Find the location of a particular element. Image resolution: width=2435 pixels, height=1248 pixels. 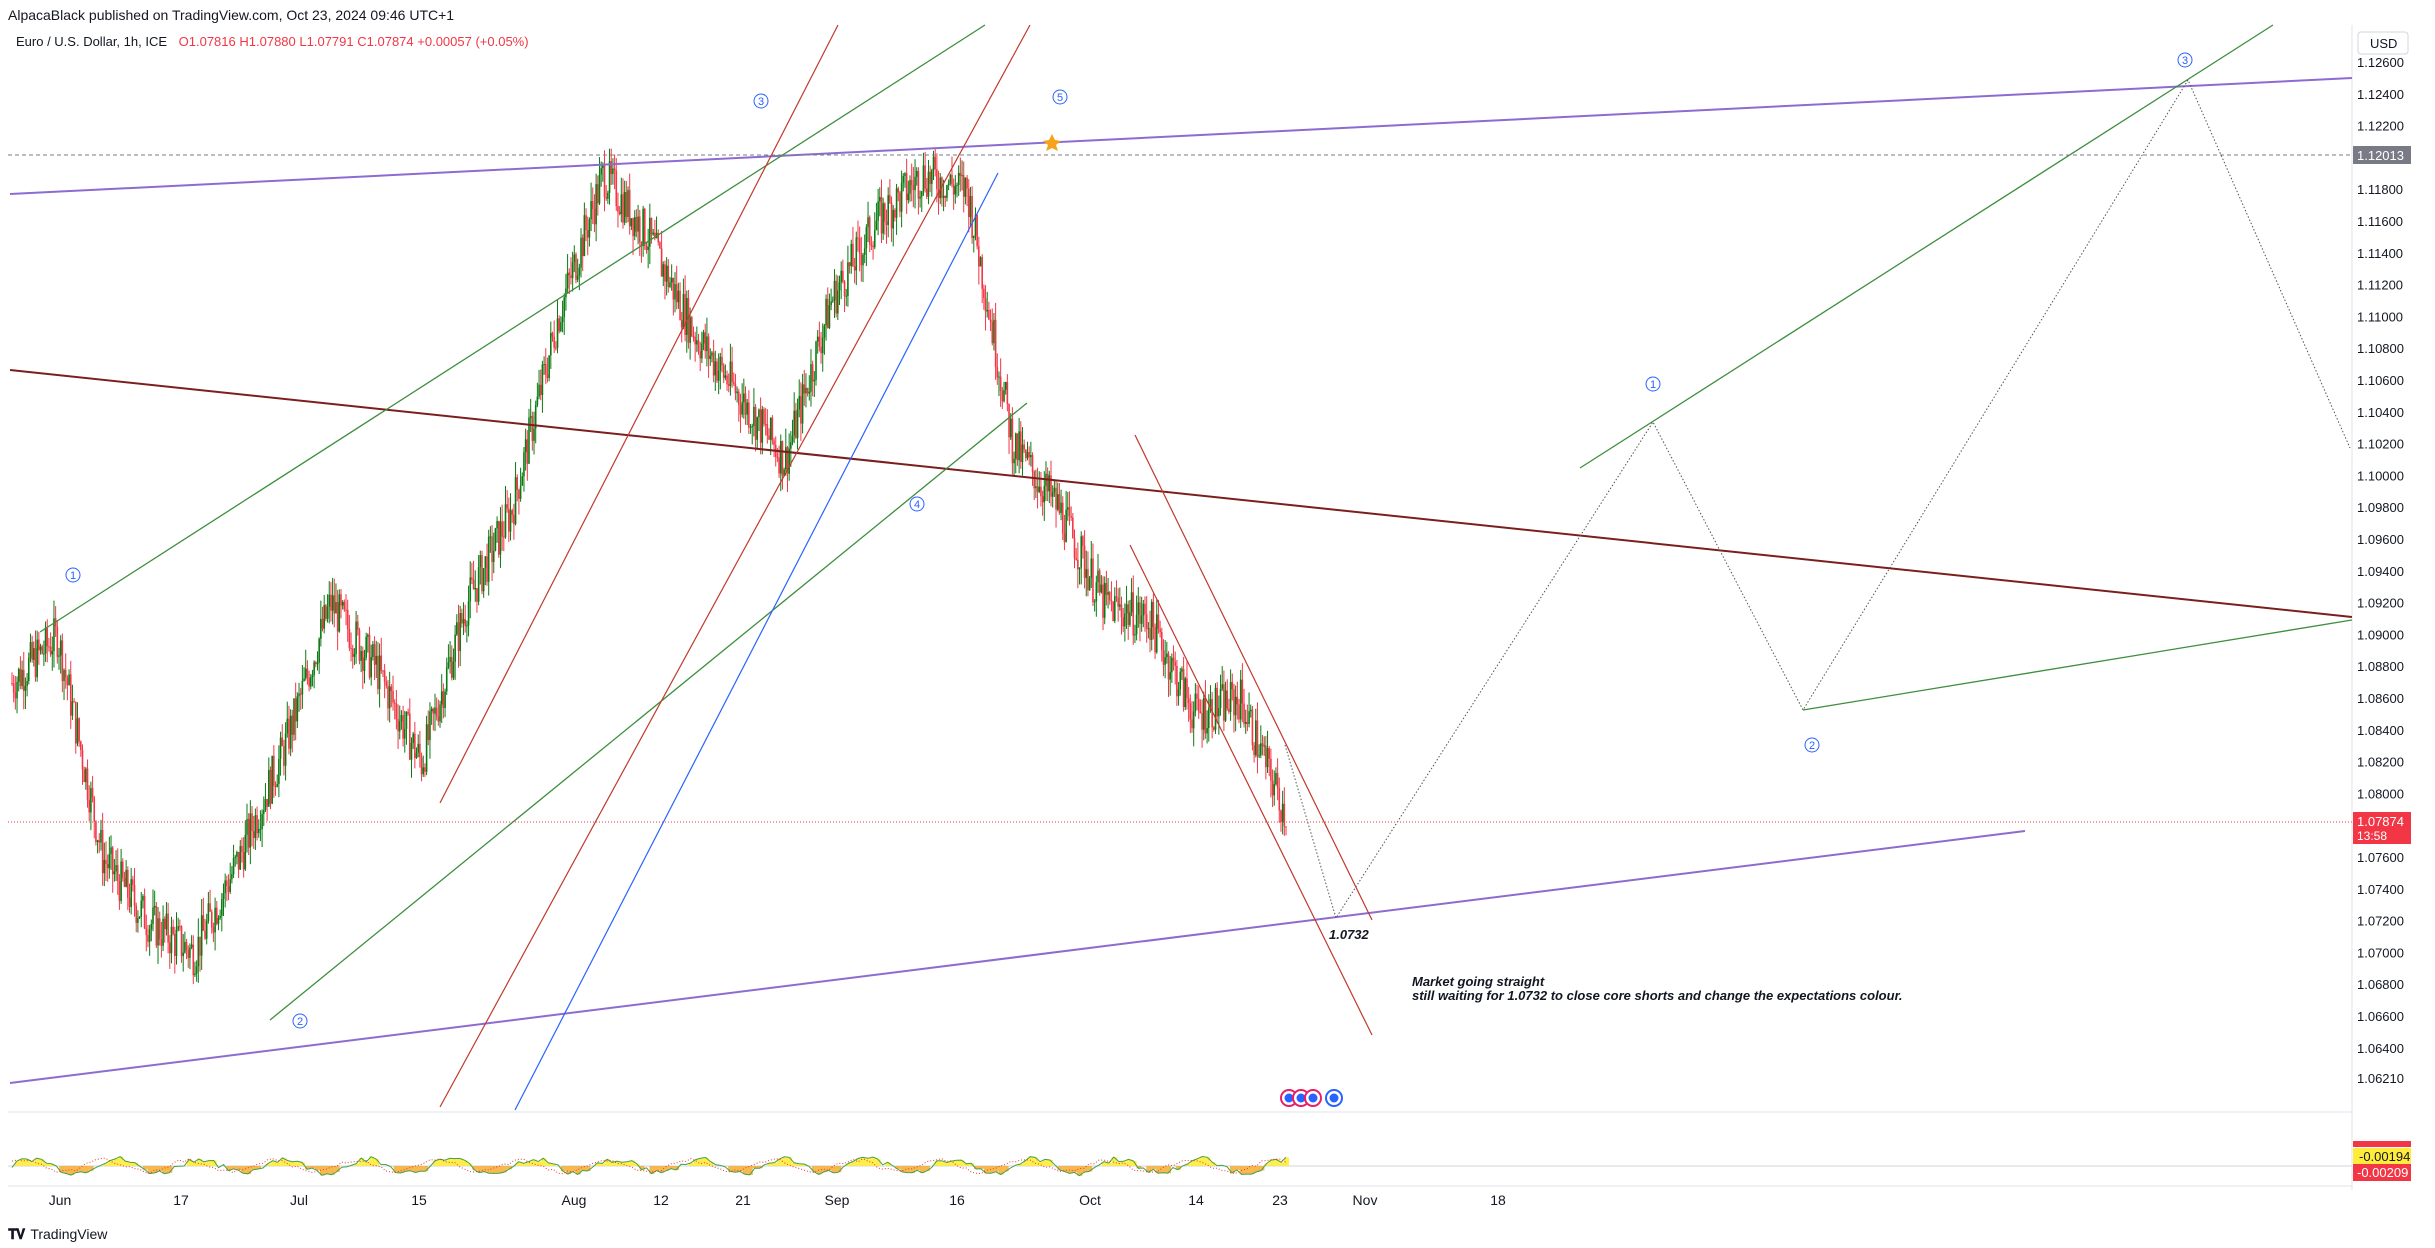

event-markers is located at coordinates (1311, 1098).